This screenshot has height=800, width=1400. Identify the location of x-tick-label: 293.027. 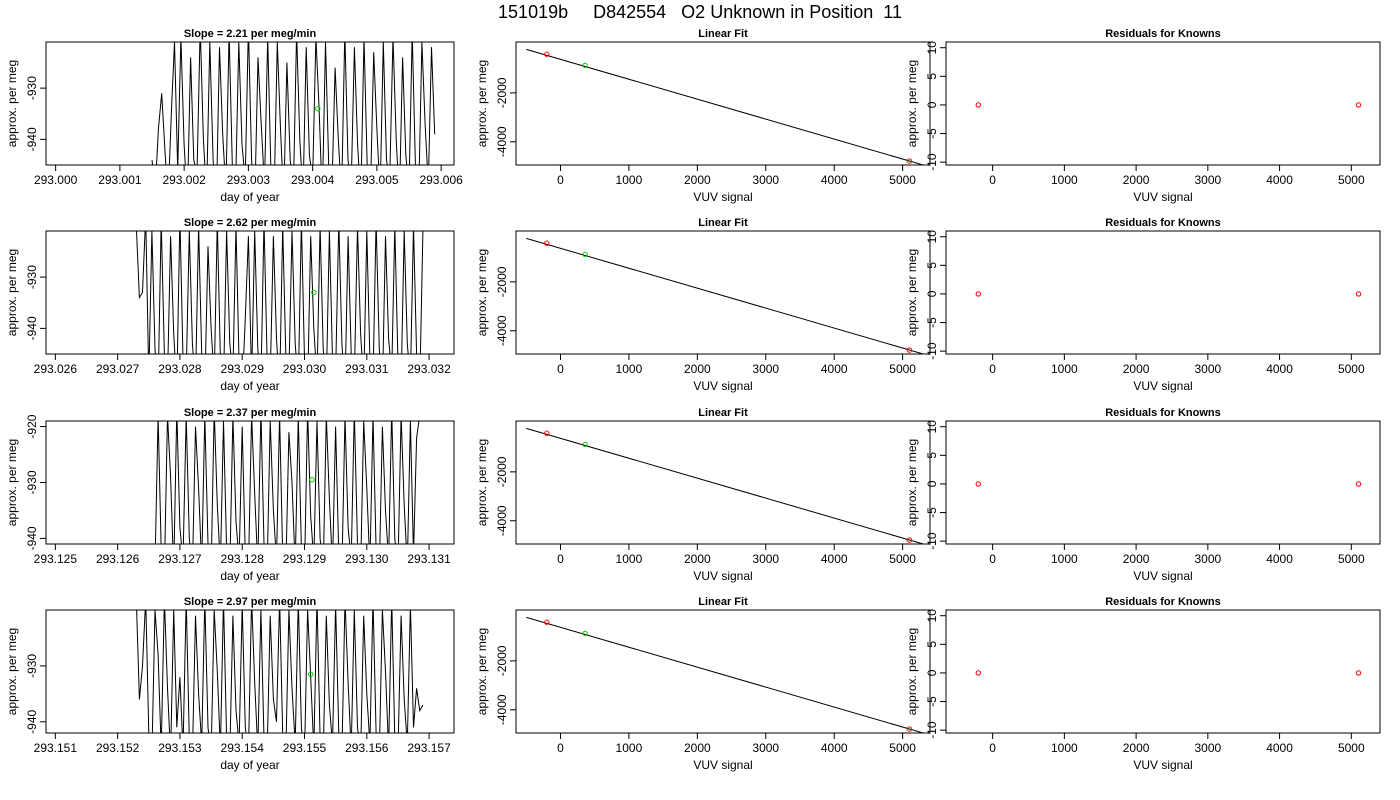
(118, 369).